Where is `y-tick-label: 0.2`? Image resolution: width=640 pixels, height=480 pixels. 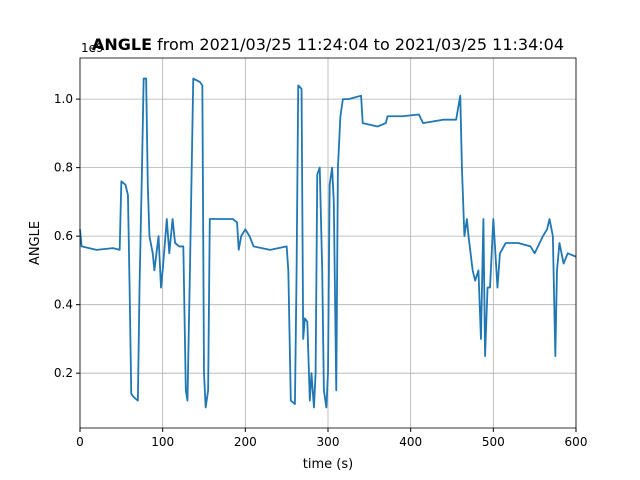
y-tick-label: 0.2 is located at coordinates (63, 373).